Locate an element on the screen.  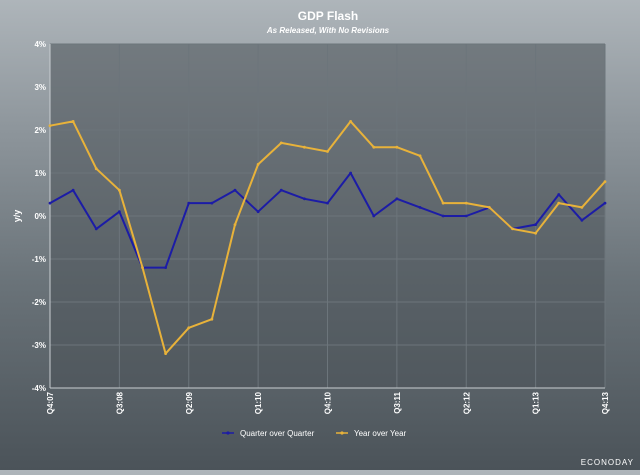
chart-title: GDP Flash is located at coordinates (328, 16).